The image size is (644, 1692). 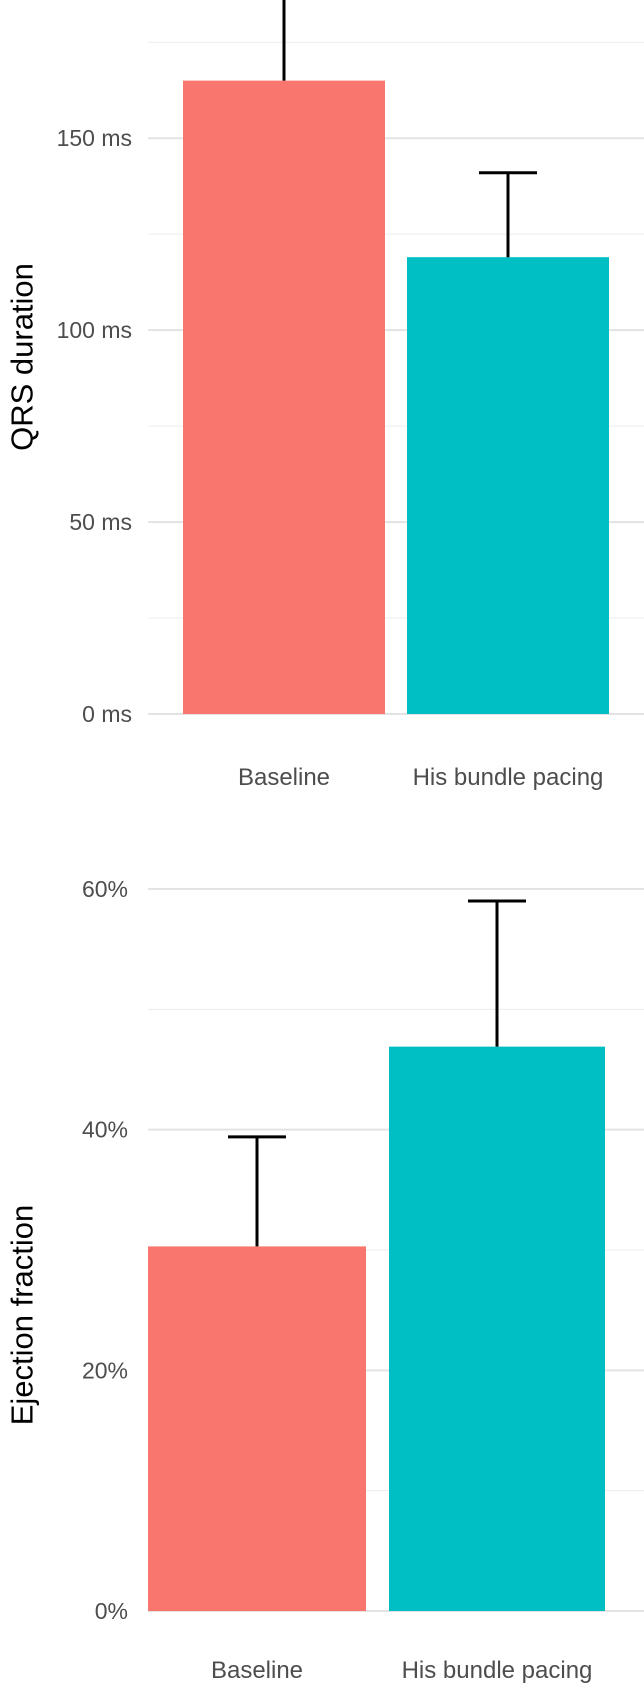 What do you see at coordinates (284, 777) in the screenshot?
I see `qrs-x-category-label: Baseline` at bounding box center [284, 777].